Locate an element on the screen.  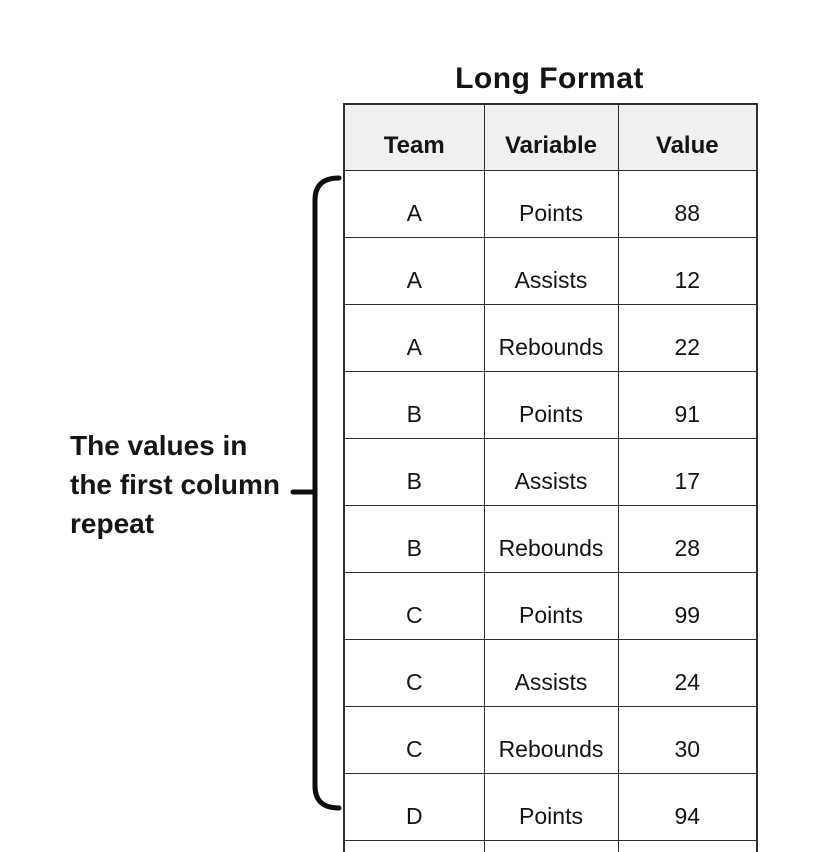
table-row: A Assists 12 is located at coordinates (550, 271).